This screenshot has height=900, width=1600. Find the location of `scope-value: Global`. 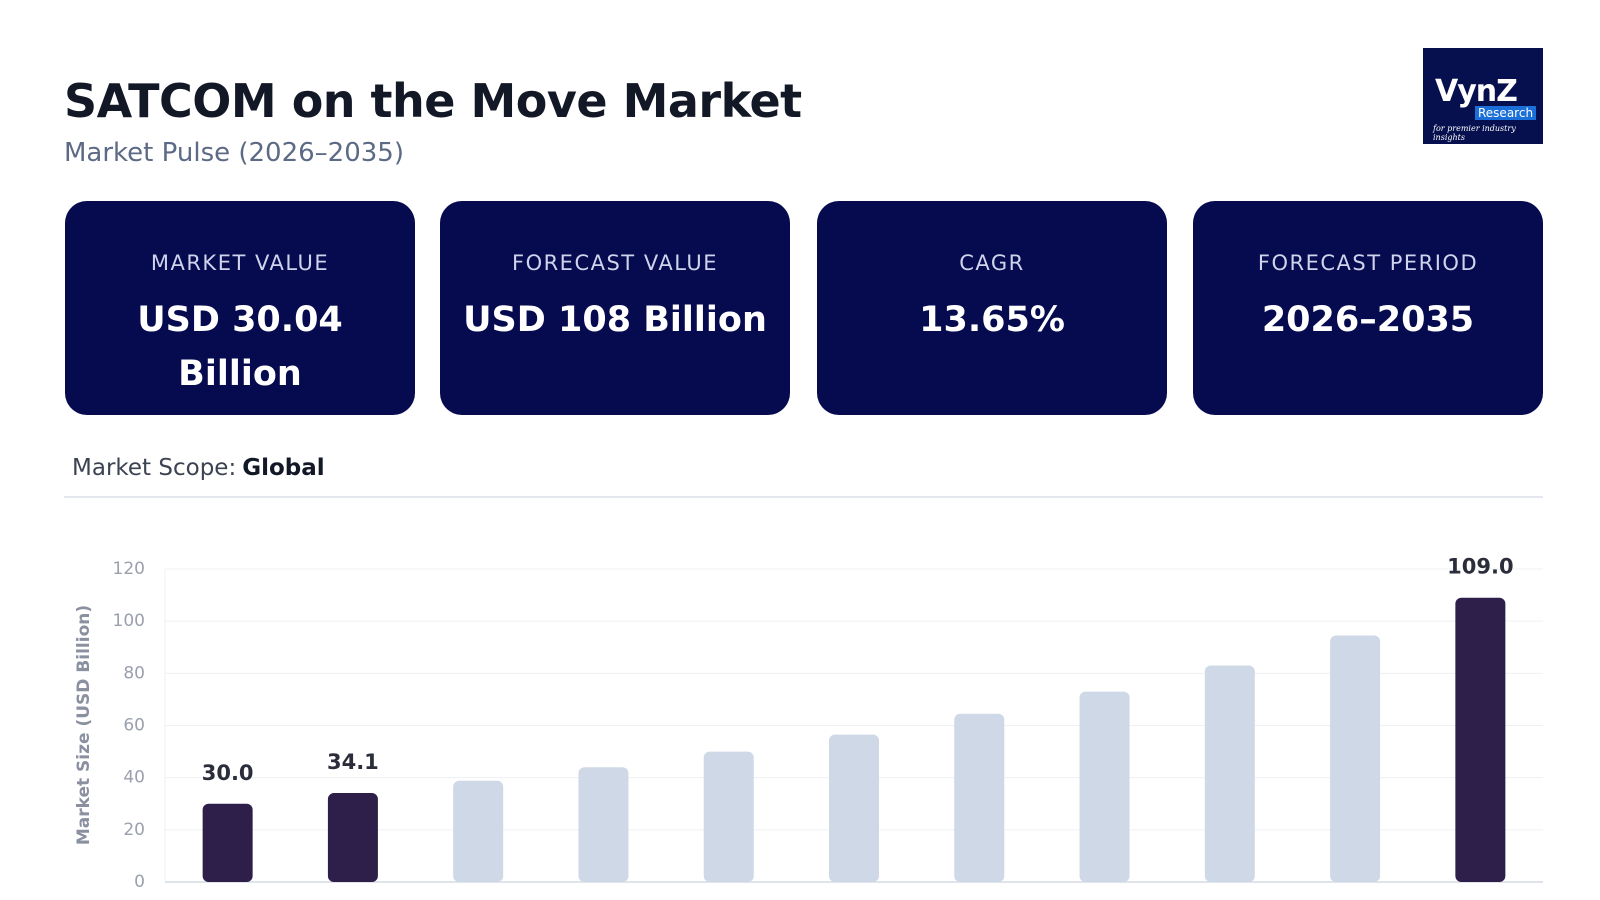

scope-value: Global is located at coordinates (283, 468).